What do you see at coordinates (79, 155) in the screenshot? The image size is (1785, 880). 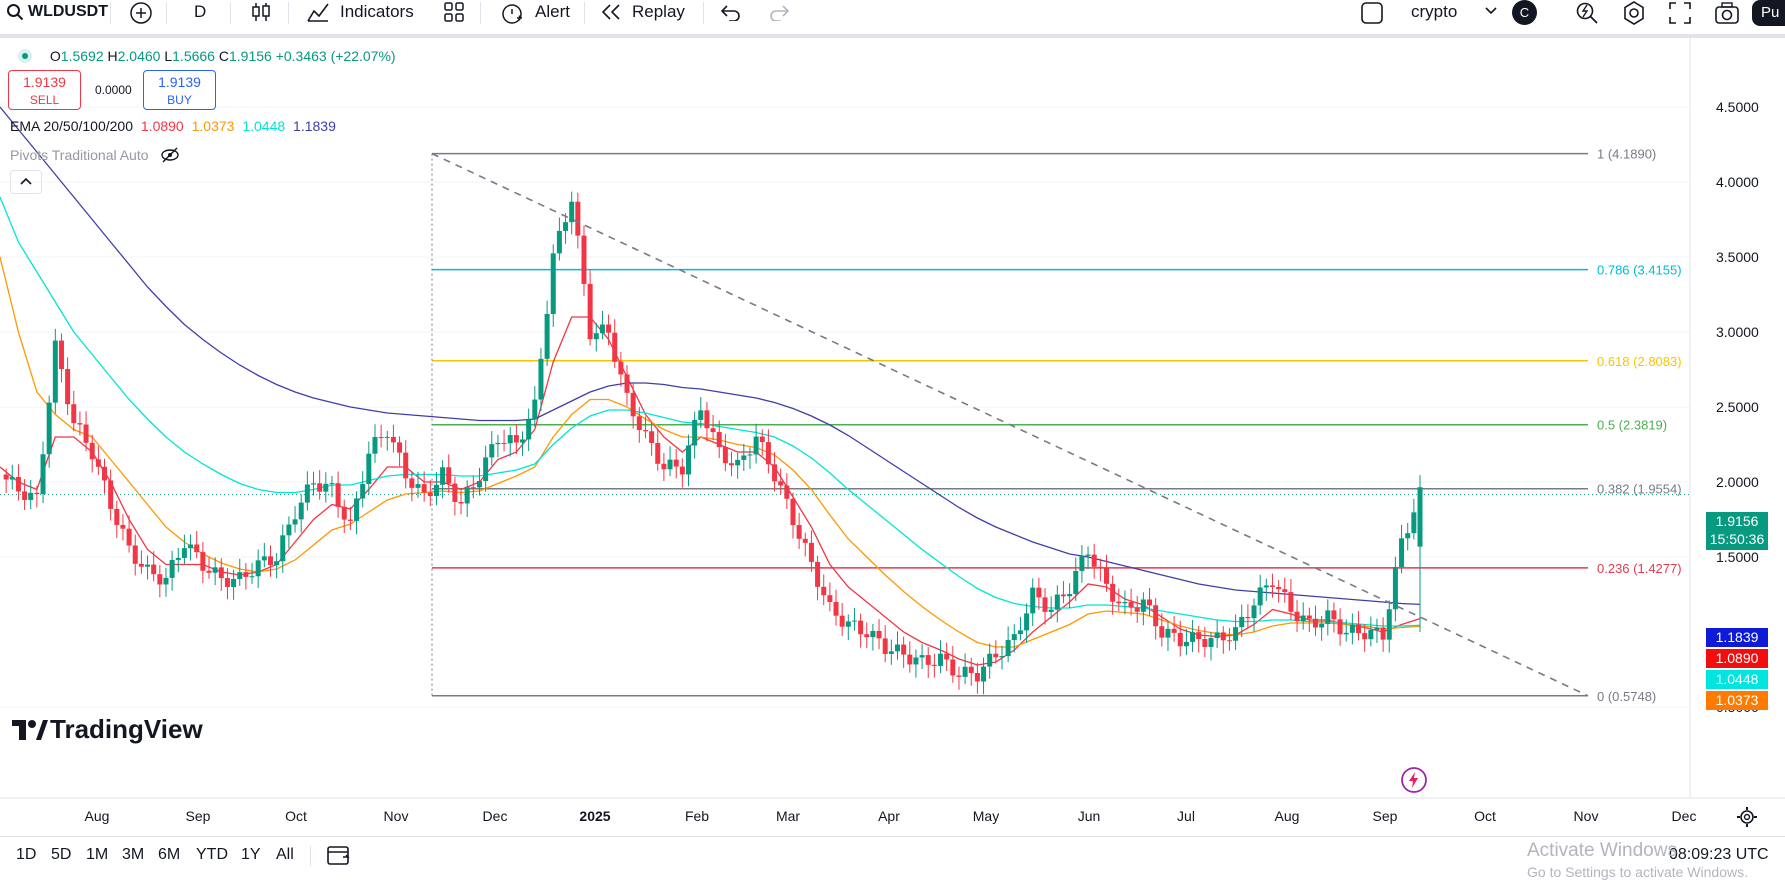 I see `pivots-label: Pivots Traditional Auto` at bounding box center [79, 155].